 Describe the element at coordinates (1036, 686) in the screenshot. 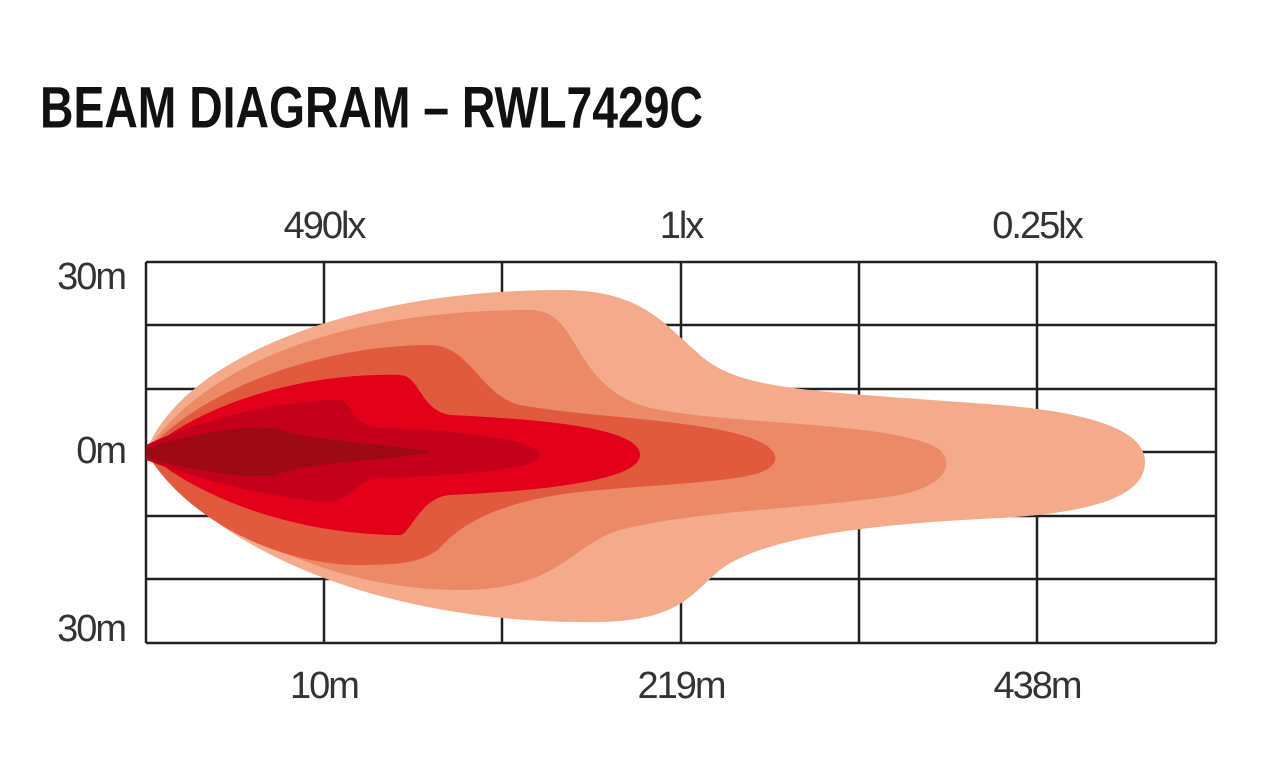

I see `distance-label: 438m` at that location.